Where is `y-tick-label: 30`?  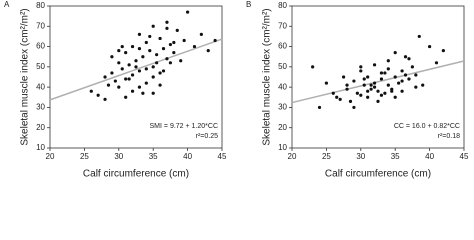
y-tick-label: 30 is located at coordinates (282, 107).